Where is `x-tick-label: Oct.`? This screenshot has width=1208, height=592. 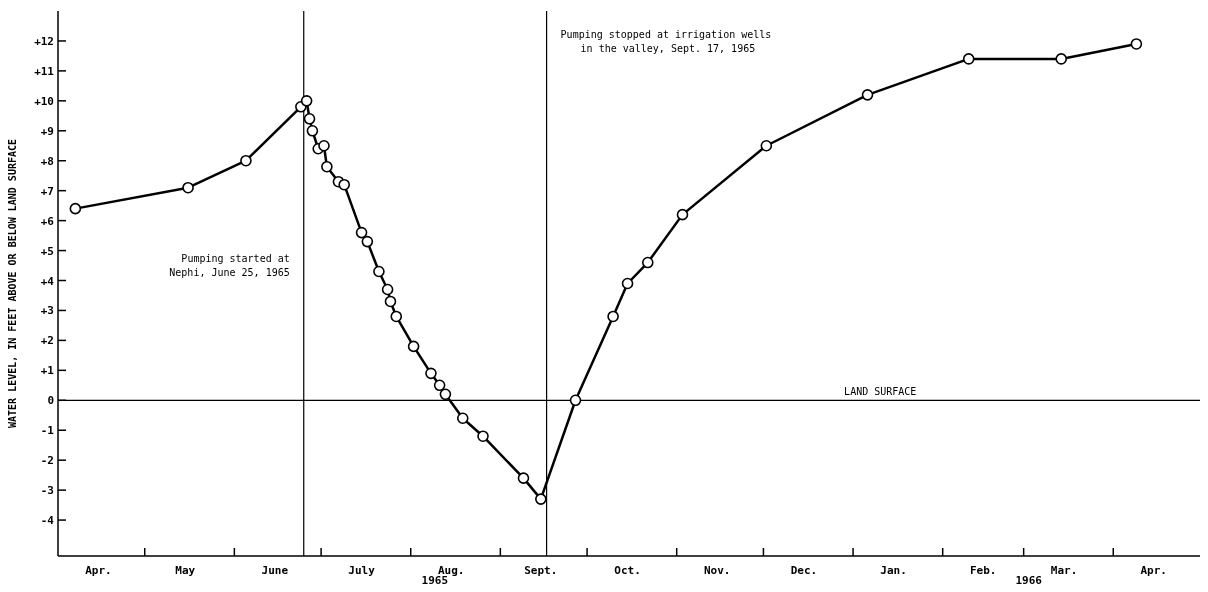
x-tick-label: Oct. is located at coordinates (627, 570).